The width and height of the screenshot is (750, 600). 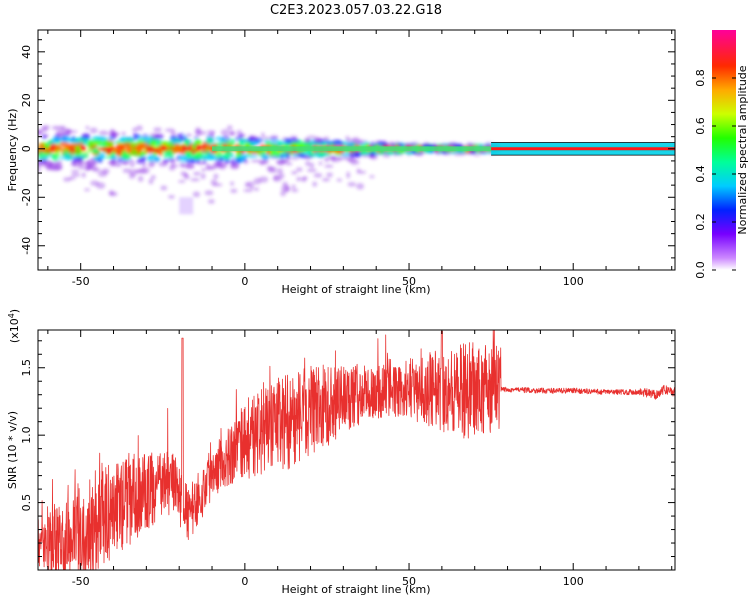 I want to click on y-tick-label: 1.5, so click(x=26, y=368).